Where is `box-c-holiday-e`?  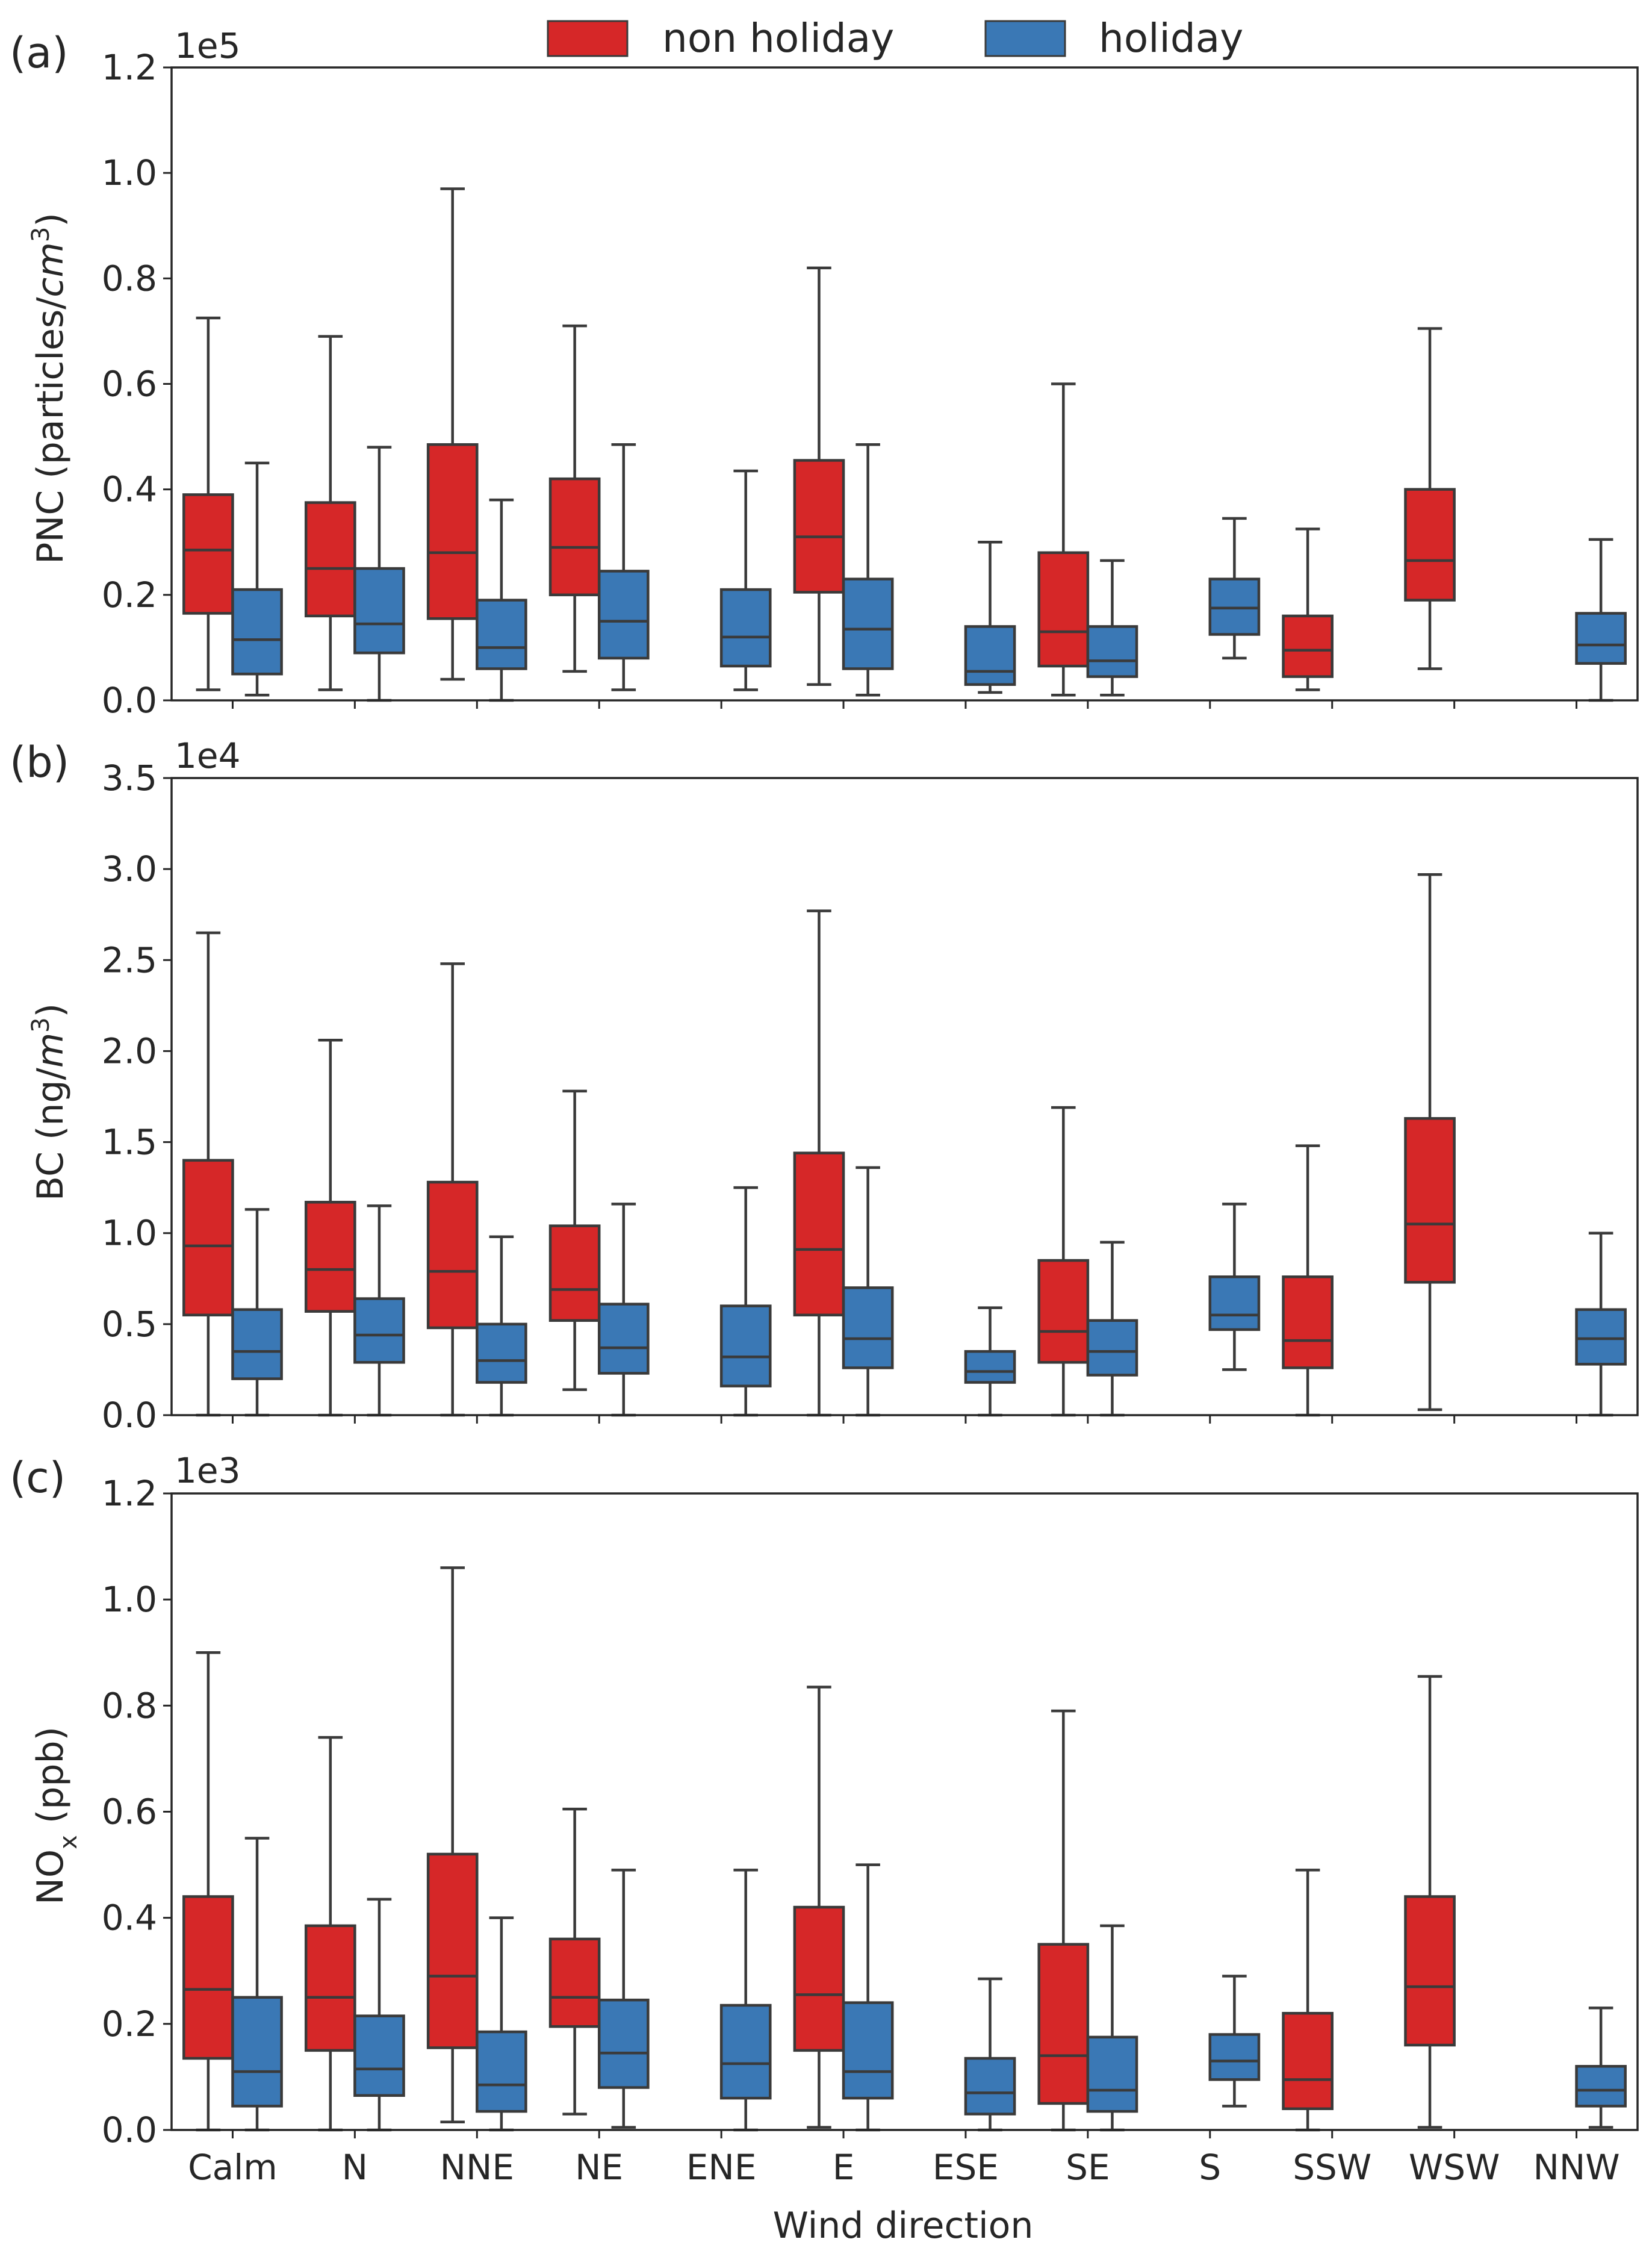
box-c-holiday-e is located at coordinates (868, 1997).